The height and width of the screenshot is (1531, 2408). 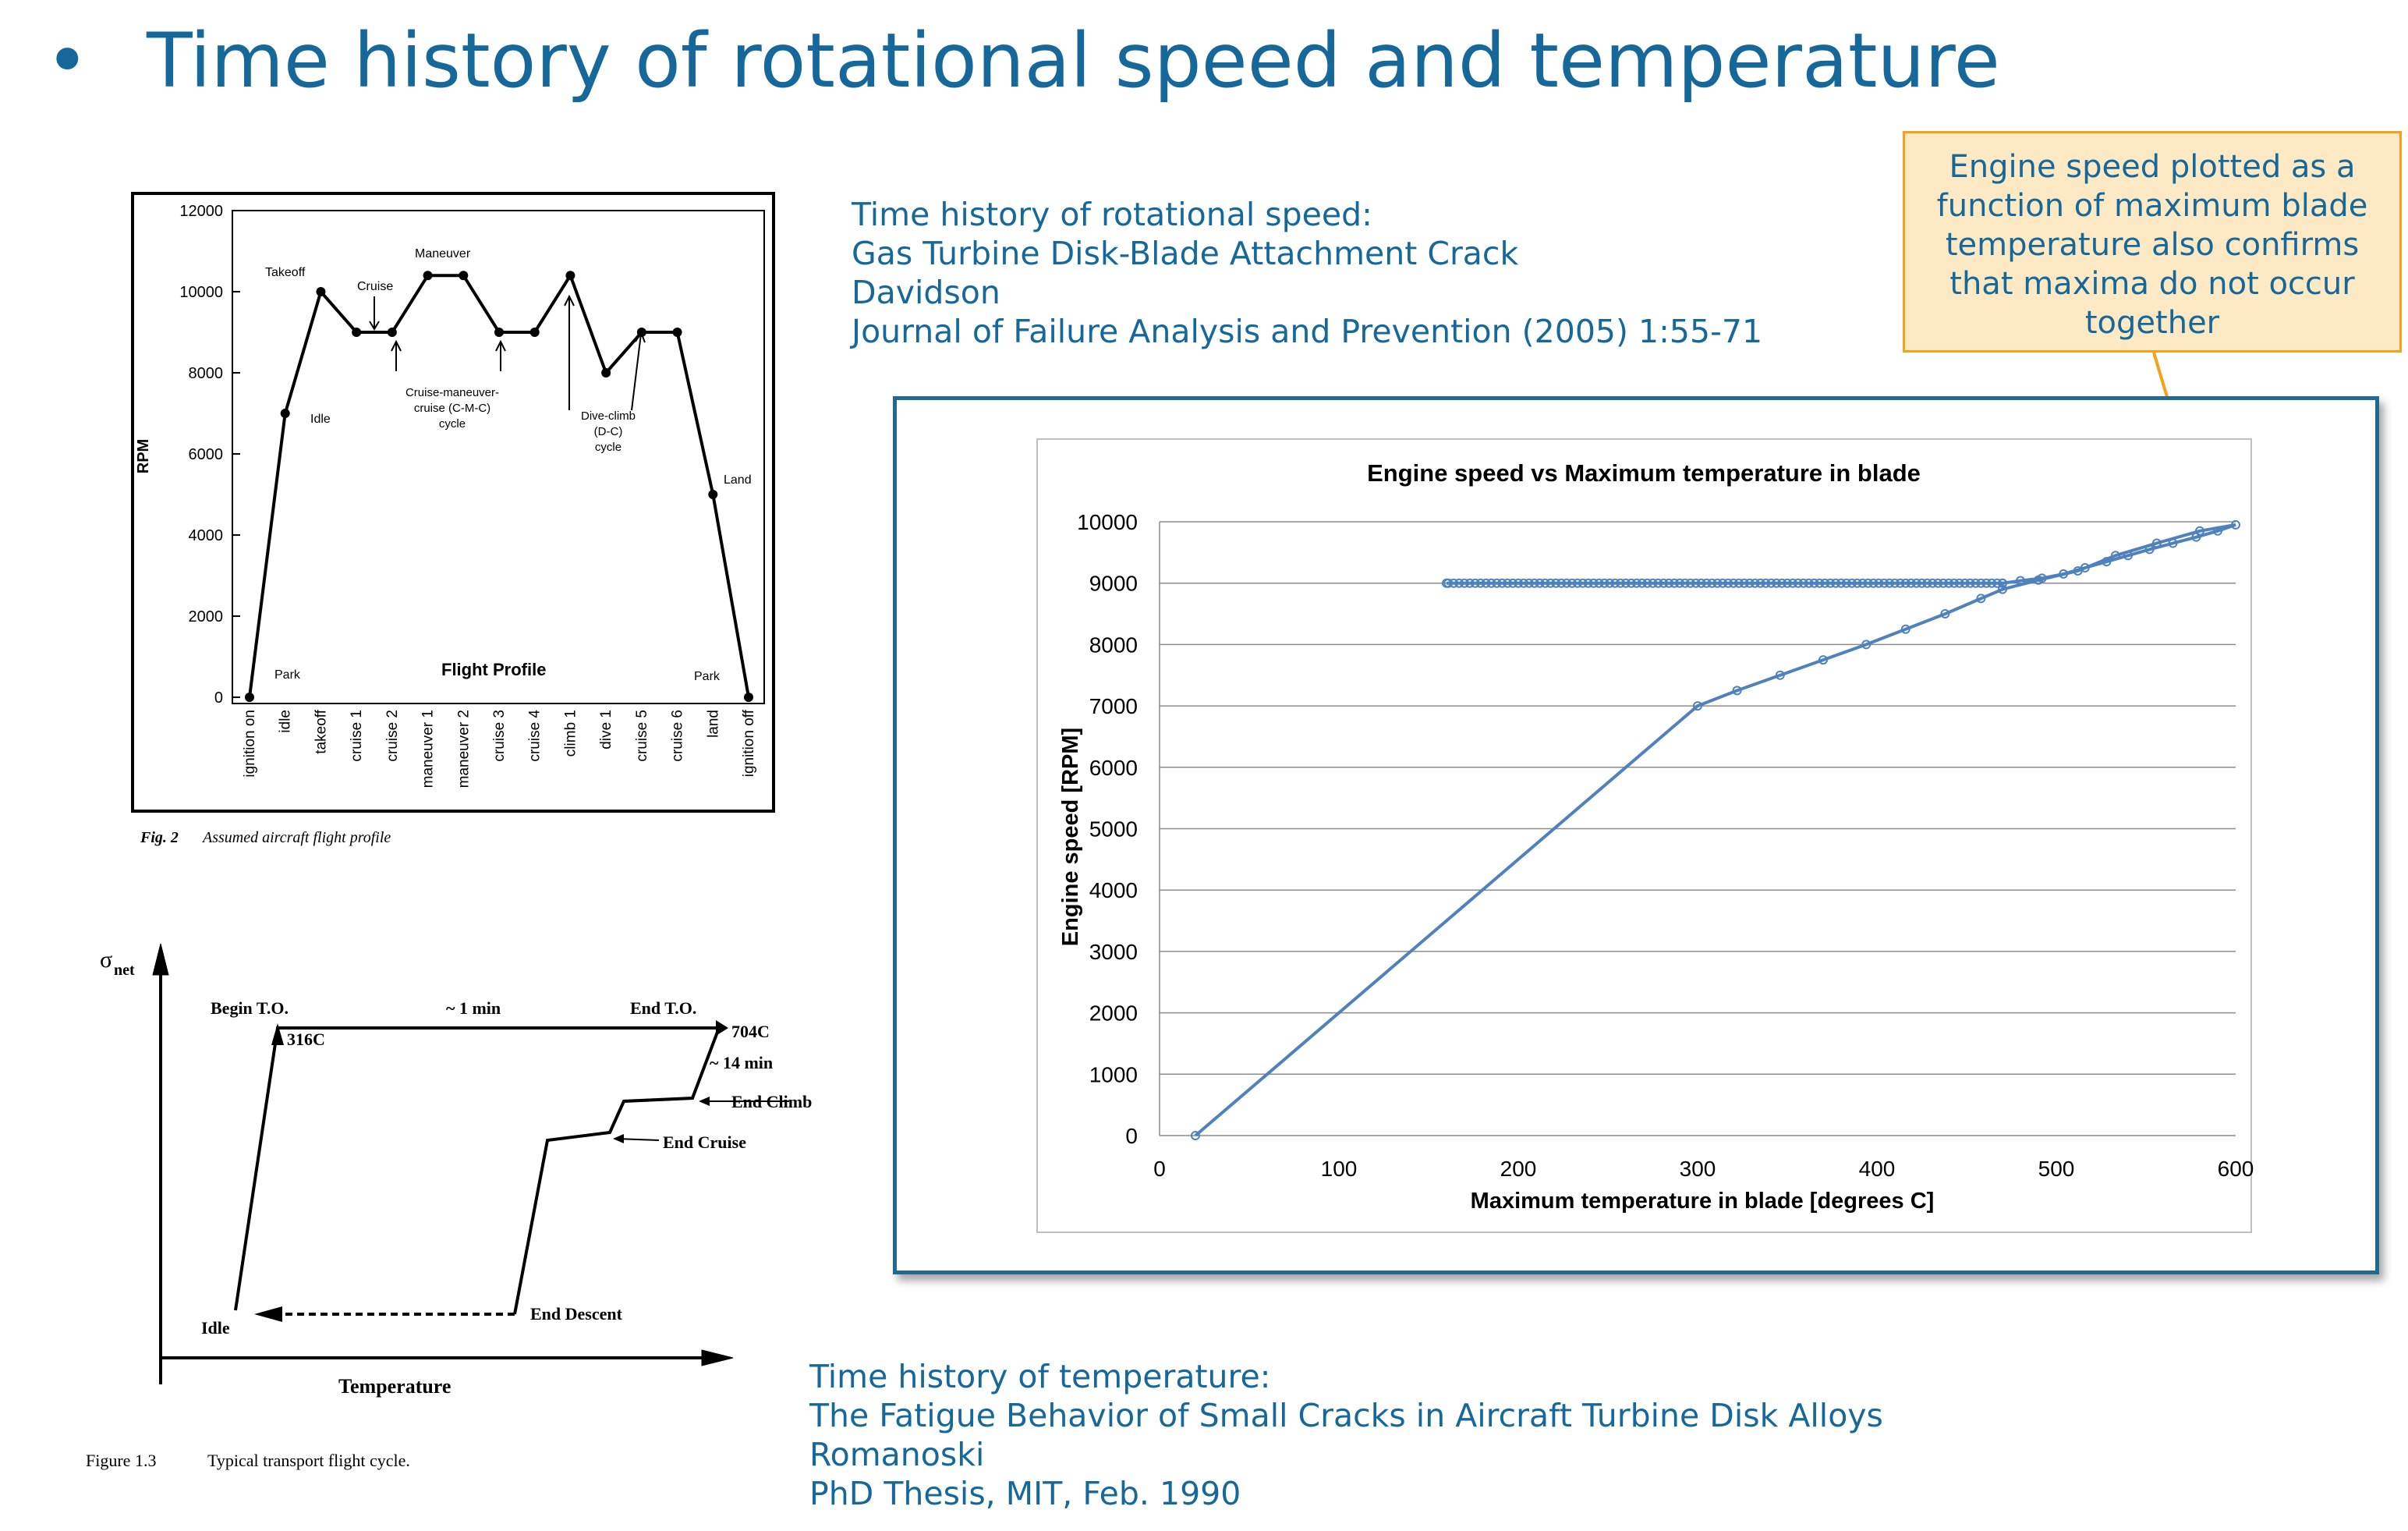 I want to click on fp-y-tick-label: 4000, so click(x=206, y=535).